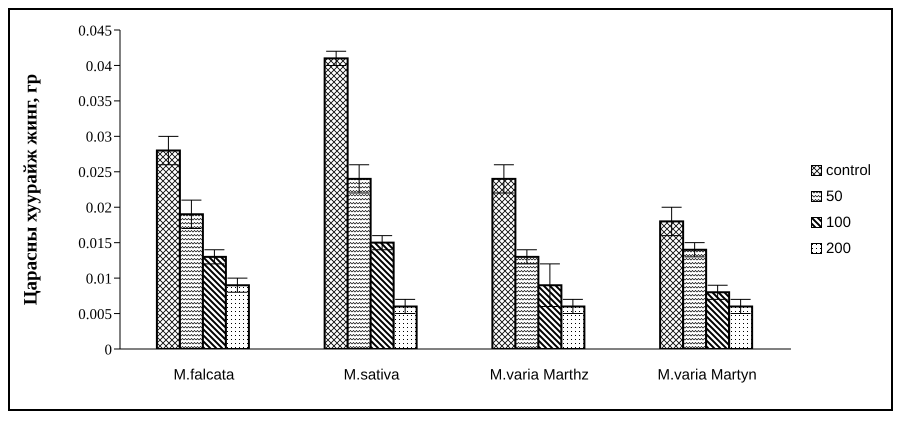 Image resolution: width=903 pixels, height=421 pixels. I want to click on y-tick-label: 0.005, so click(95, 314).